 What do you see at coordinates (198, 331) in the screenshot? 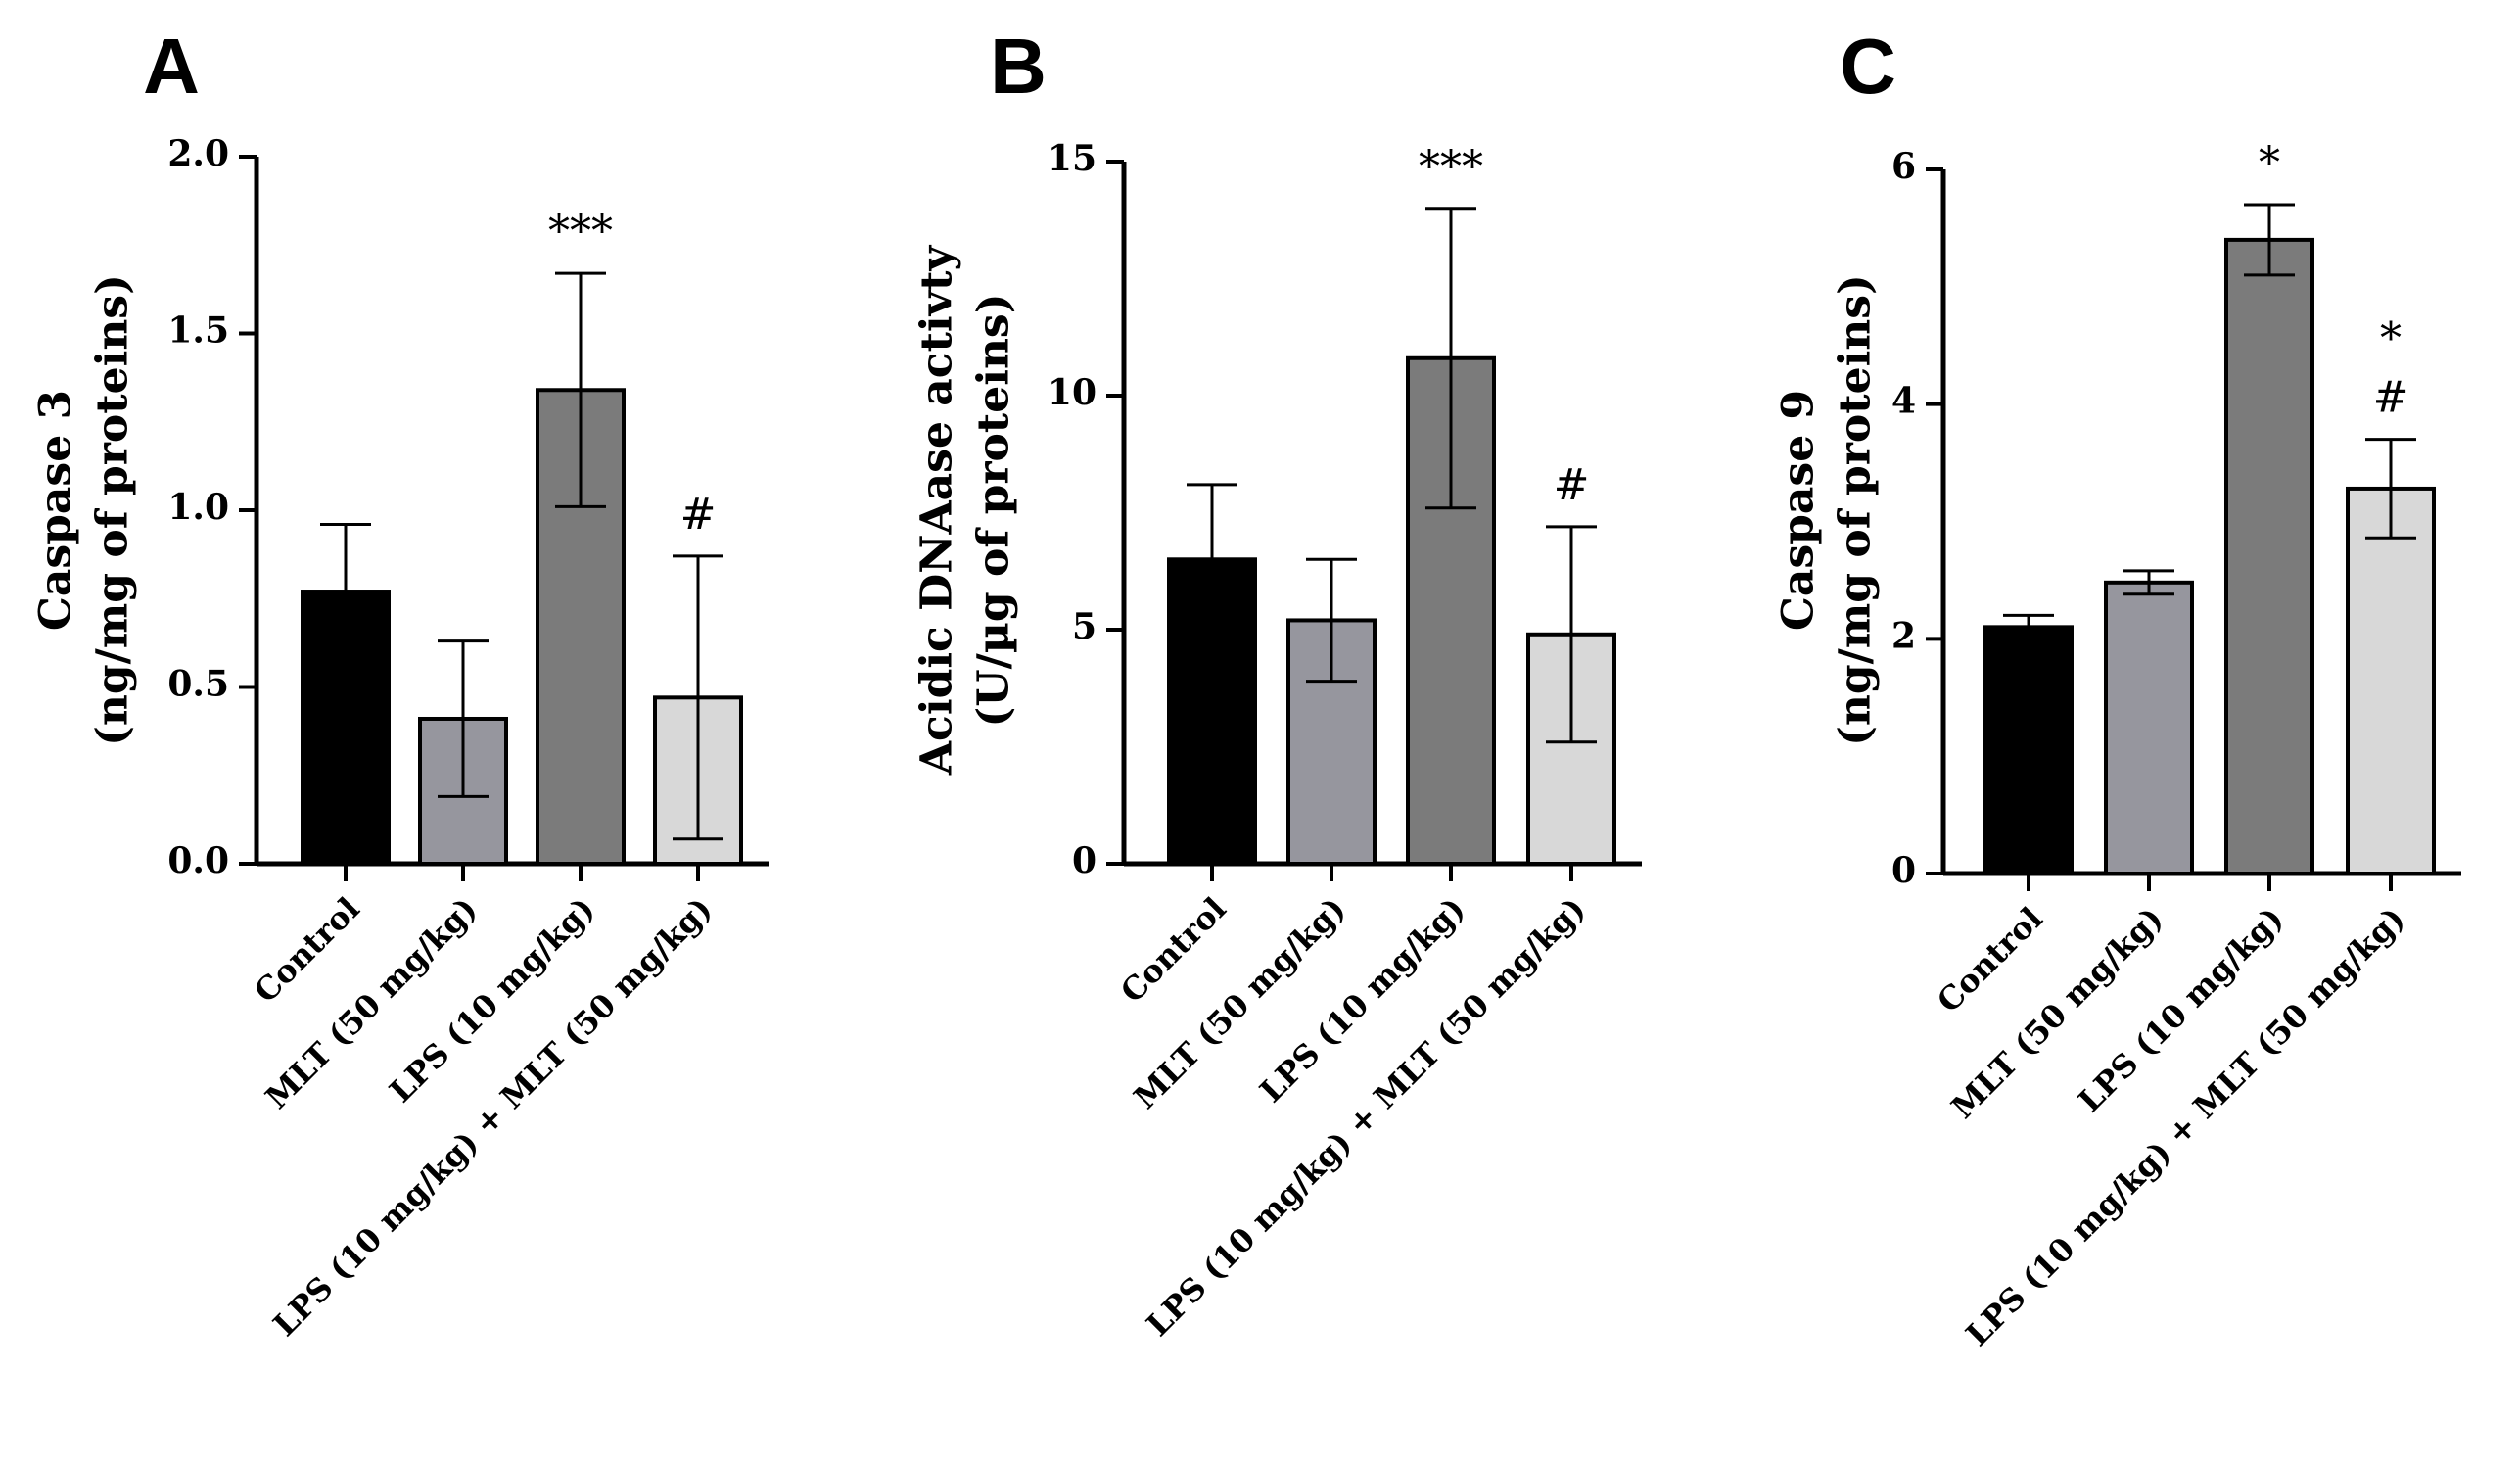
I see `y-tick-label: 1.5` at bounding box center [198, 331].